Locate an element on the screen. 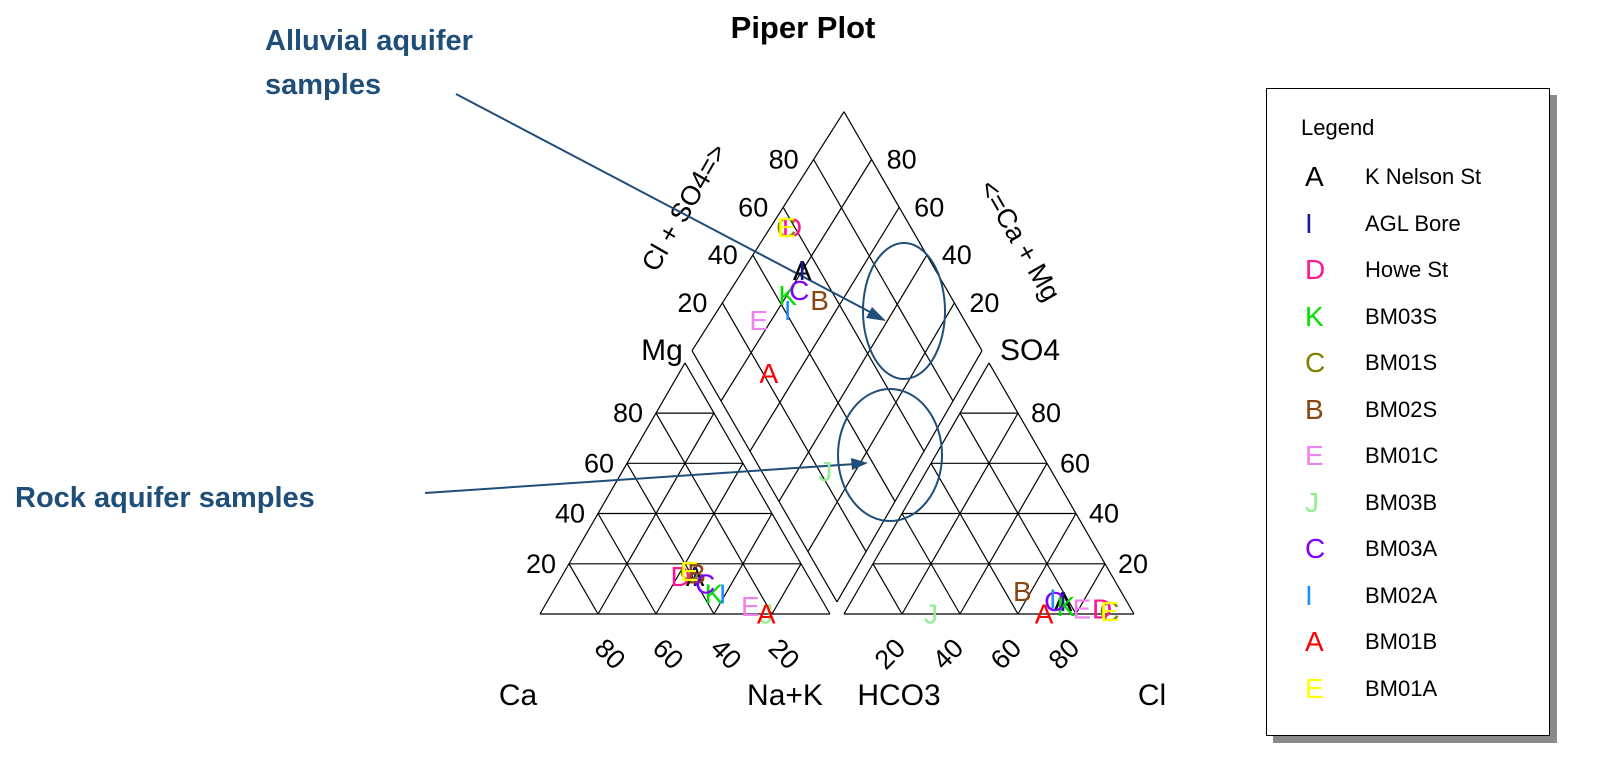 This screenshot has width=1599, height=760. legend-symbol: I is located at coordinates (1309, 595).